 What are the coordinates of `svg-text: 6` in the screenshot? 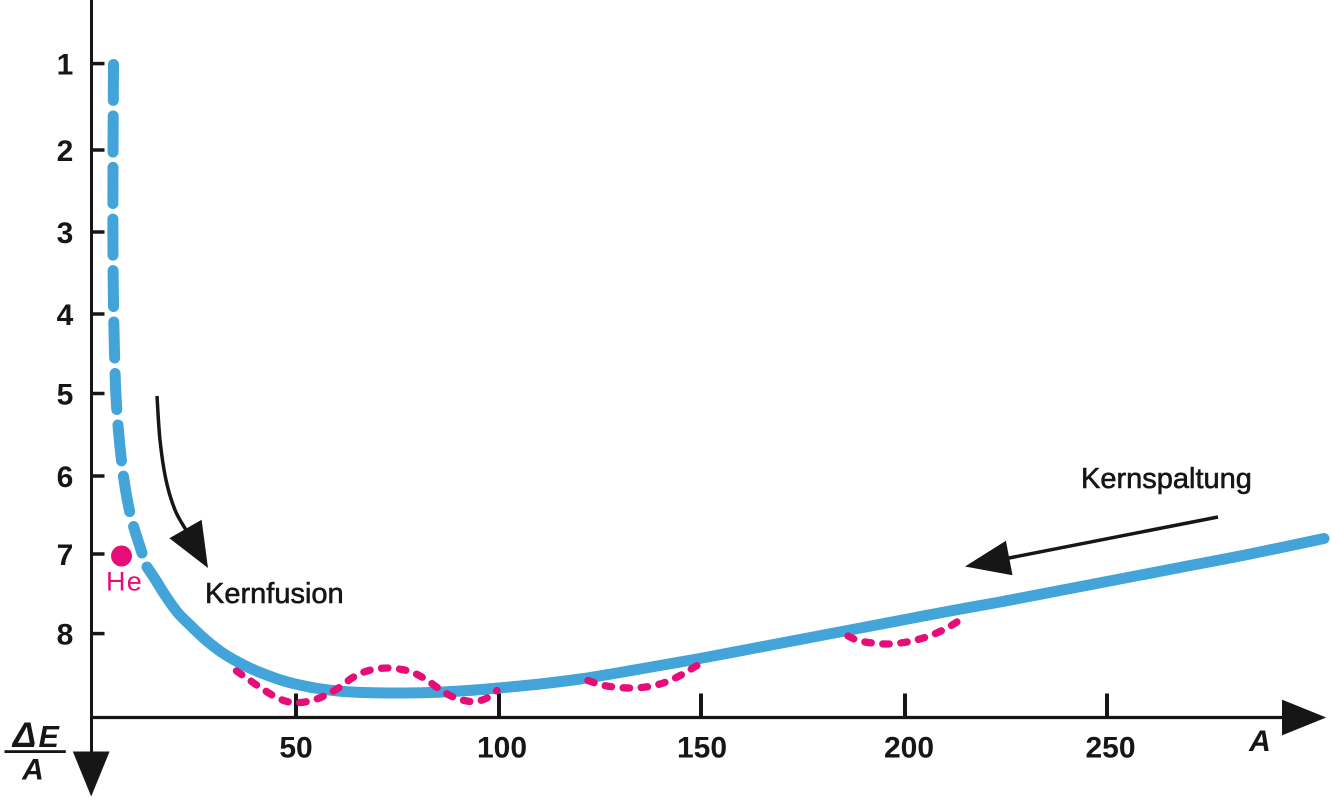 It's located at (65, 477).